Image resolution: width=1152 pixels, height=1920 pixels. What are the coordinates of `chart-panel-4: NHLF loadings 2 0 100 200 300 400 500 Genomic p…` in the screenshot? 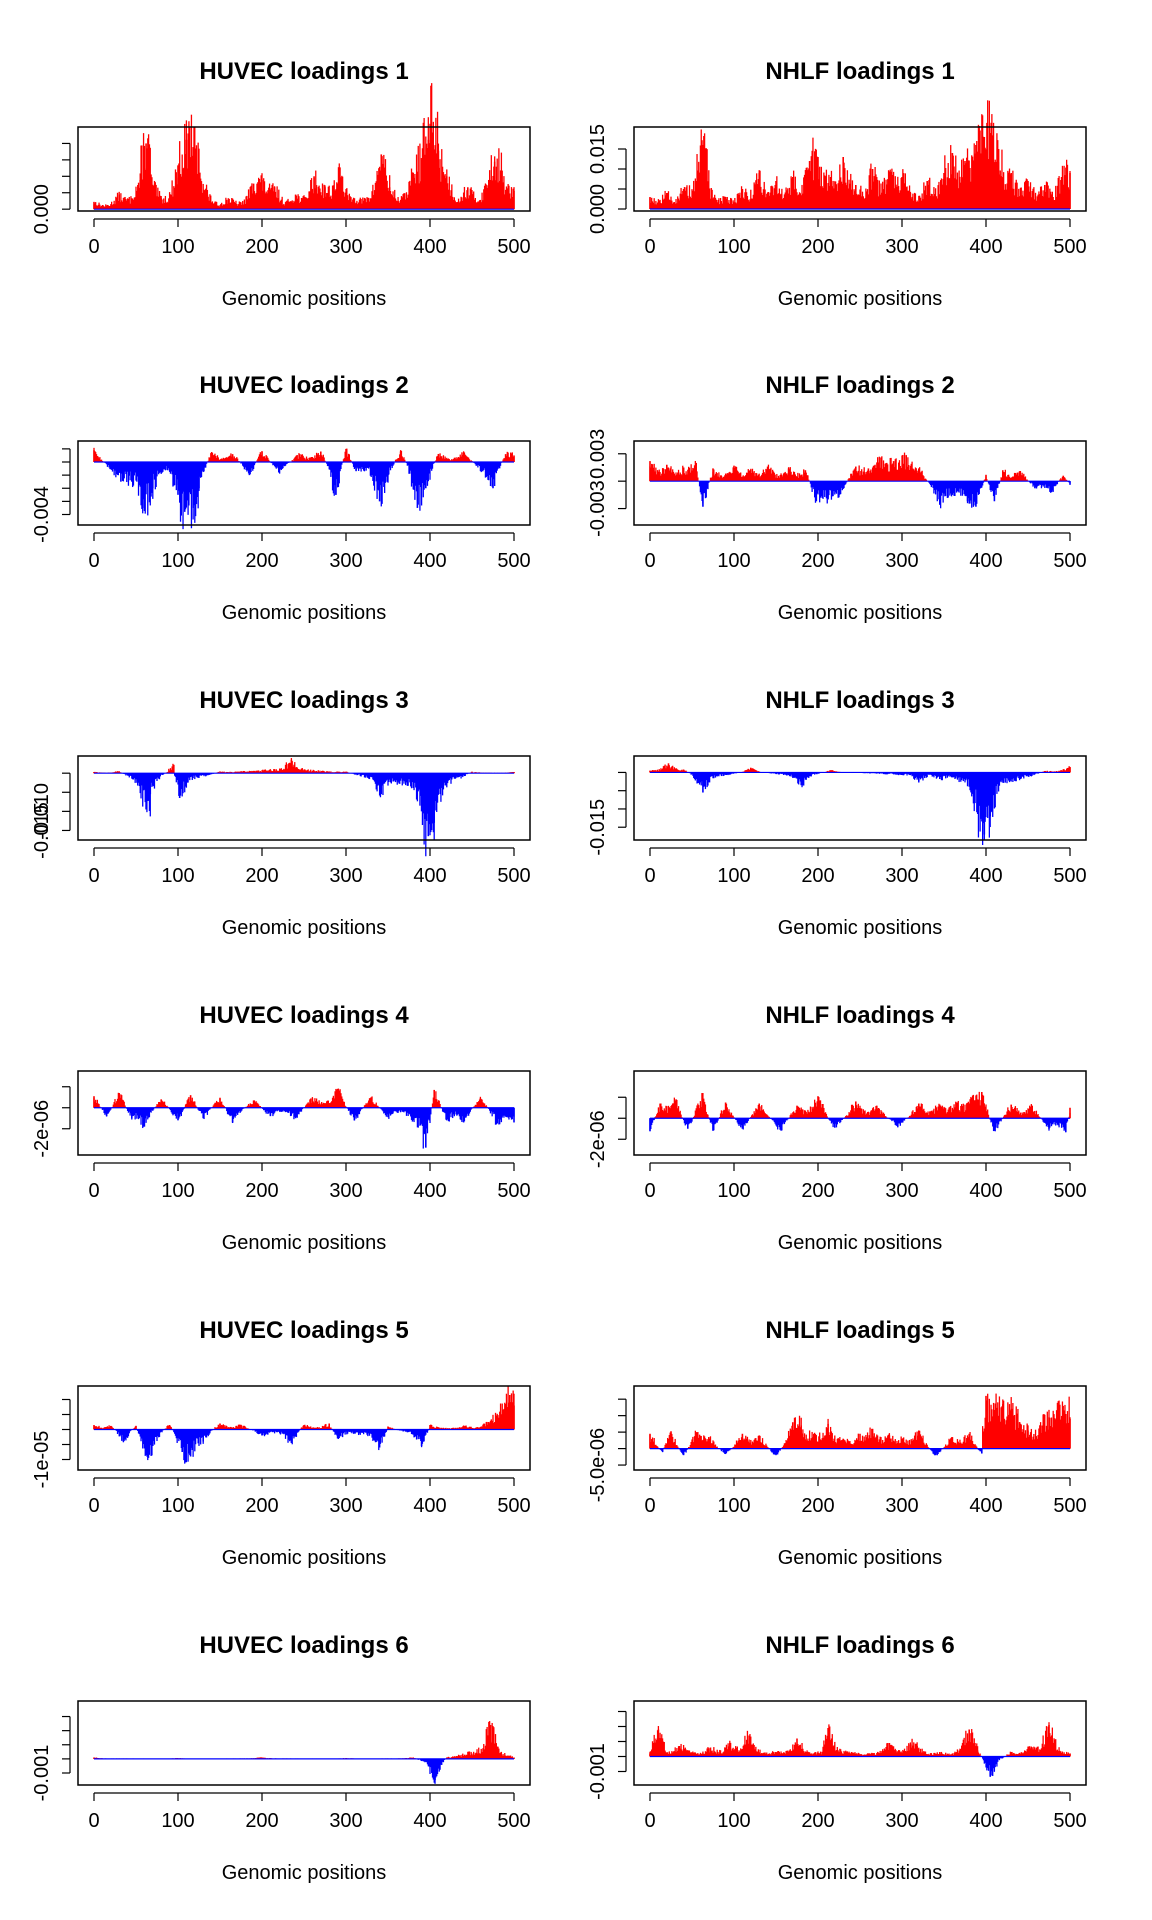 It's located at (837, 498).